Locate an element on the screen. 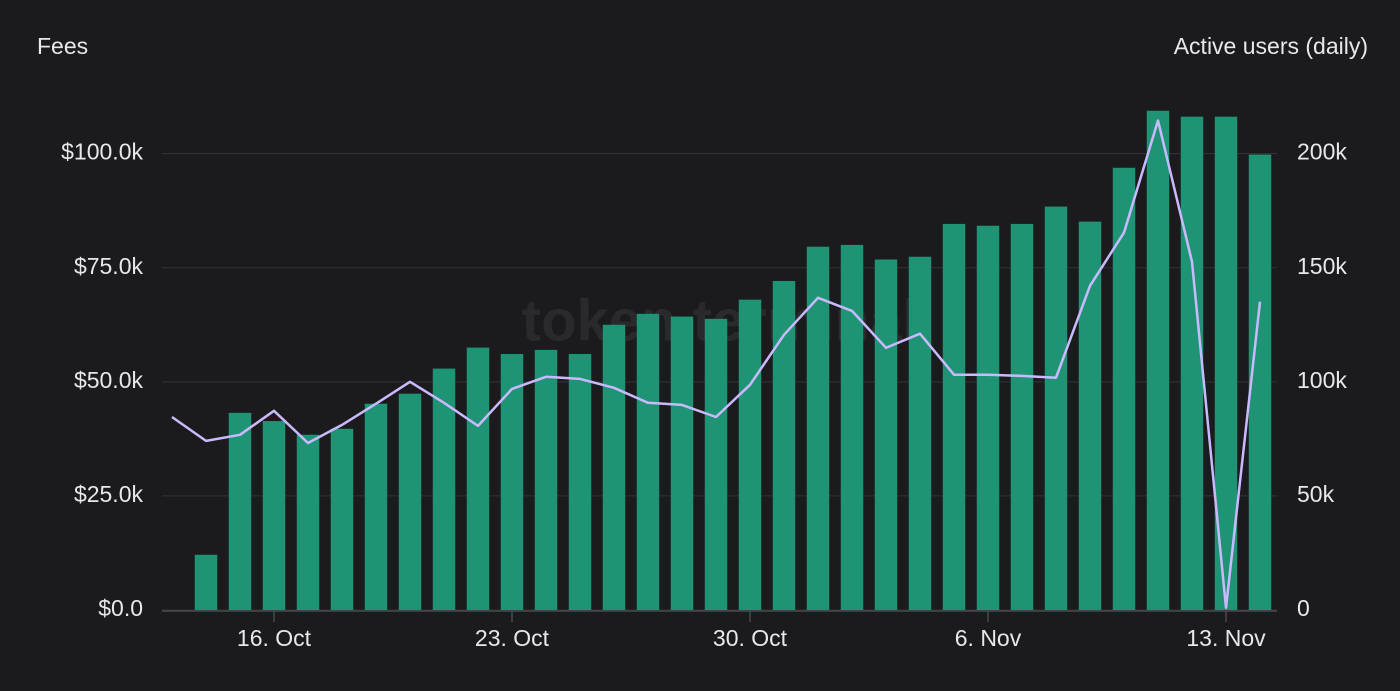 This screenshot has width=1400, height=691. y2-tick-label: 50k is located at coordinates (1316, 494).